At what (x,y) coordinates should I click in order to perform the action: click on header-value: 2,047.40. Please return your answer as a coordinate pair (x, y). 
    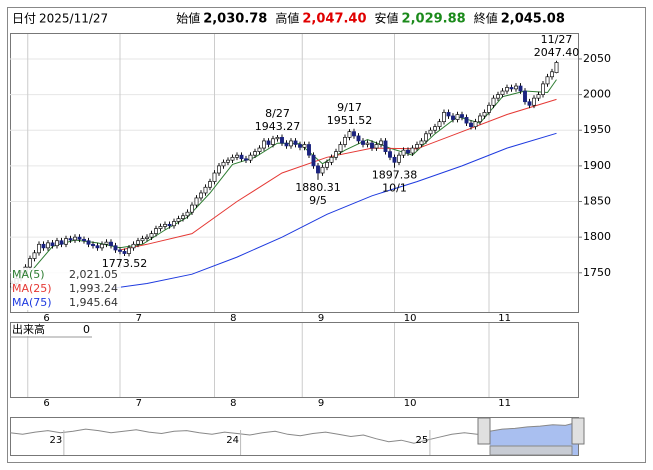
    Looking at the image, I should click on (334, 19).